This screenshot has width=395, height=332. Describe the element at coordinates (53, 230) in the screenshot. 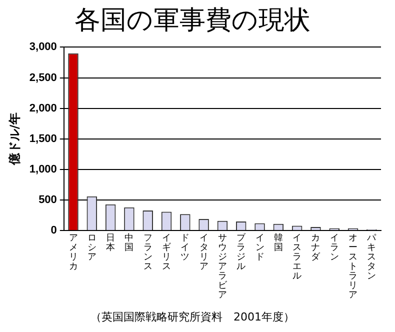

I see `y-tick-label: 0` at that location.